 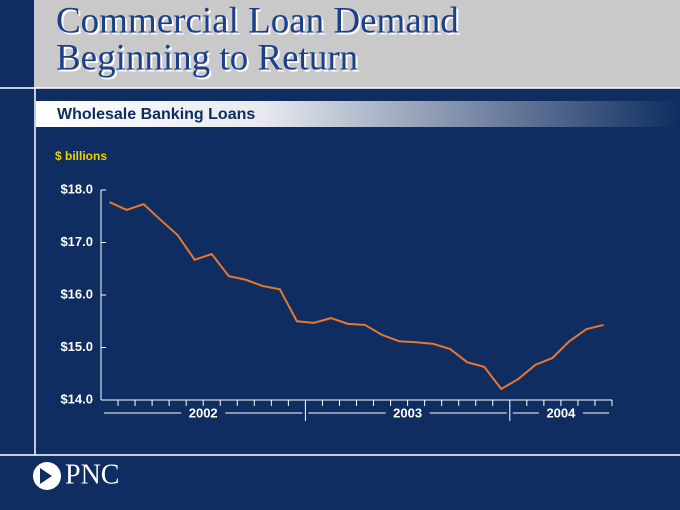 I want to click on title: Commercial Loan Demand, so click(x=257, y=20).